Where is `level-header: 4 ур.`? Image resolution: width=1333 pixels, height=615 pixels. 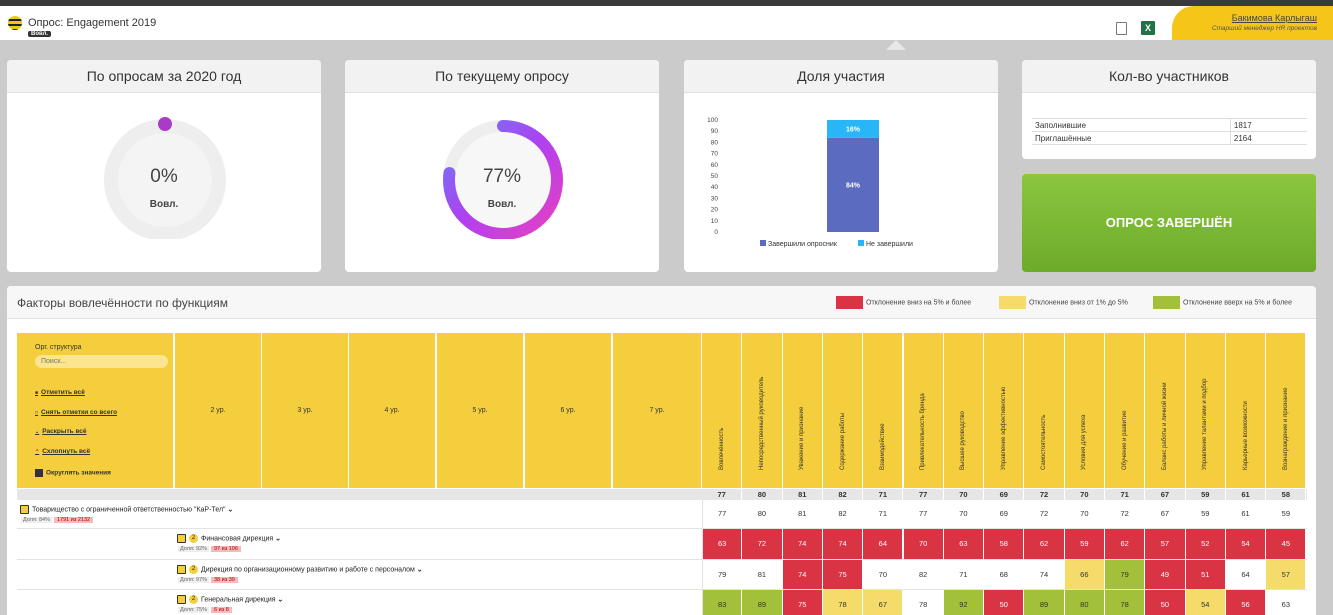 level-header: 4 ур. is located at coordinates (392, 410).